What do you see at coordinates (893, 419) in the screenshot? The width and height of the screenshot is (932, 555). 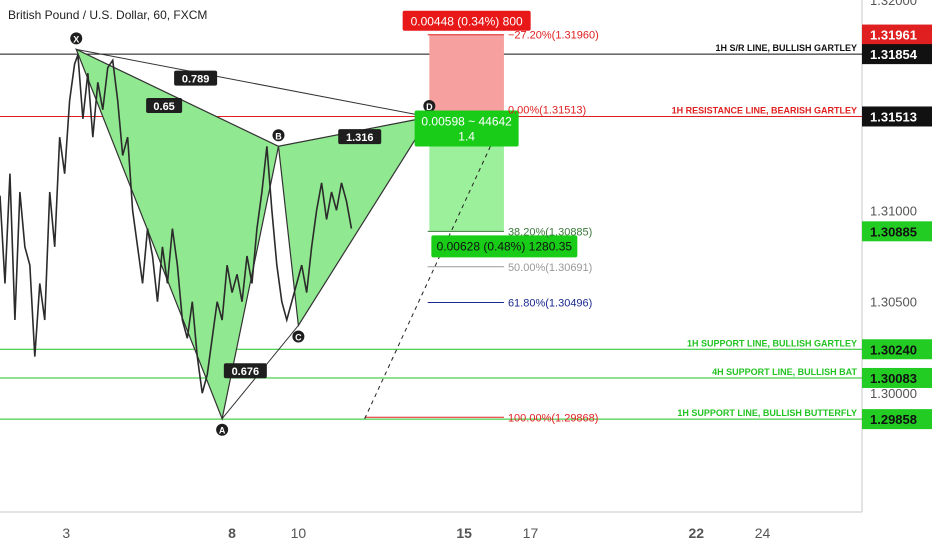 I see `price-badge-6: 1.29858` at bounding box center [893, 419].